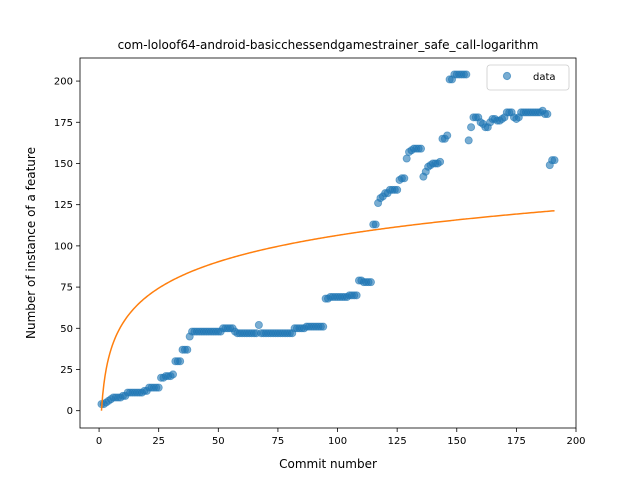 This screenshot has height=480, width=640. I want to click on x-tick-label: 25, so click(158, 441).